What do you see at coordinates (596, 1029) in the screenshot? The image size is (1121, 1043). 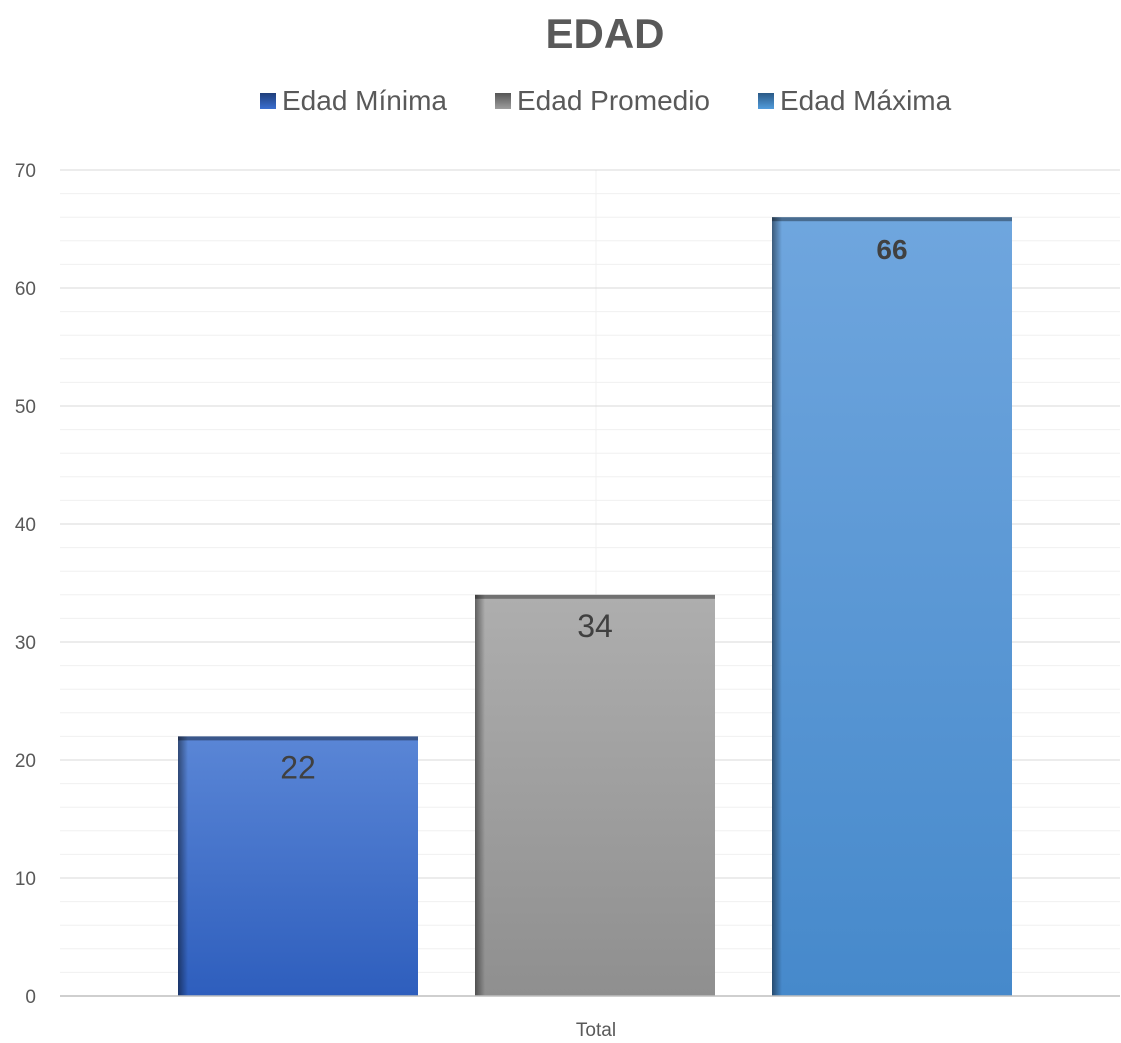 I see `x-tick-label: Total` at bounding box center [596, 1029].